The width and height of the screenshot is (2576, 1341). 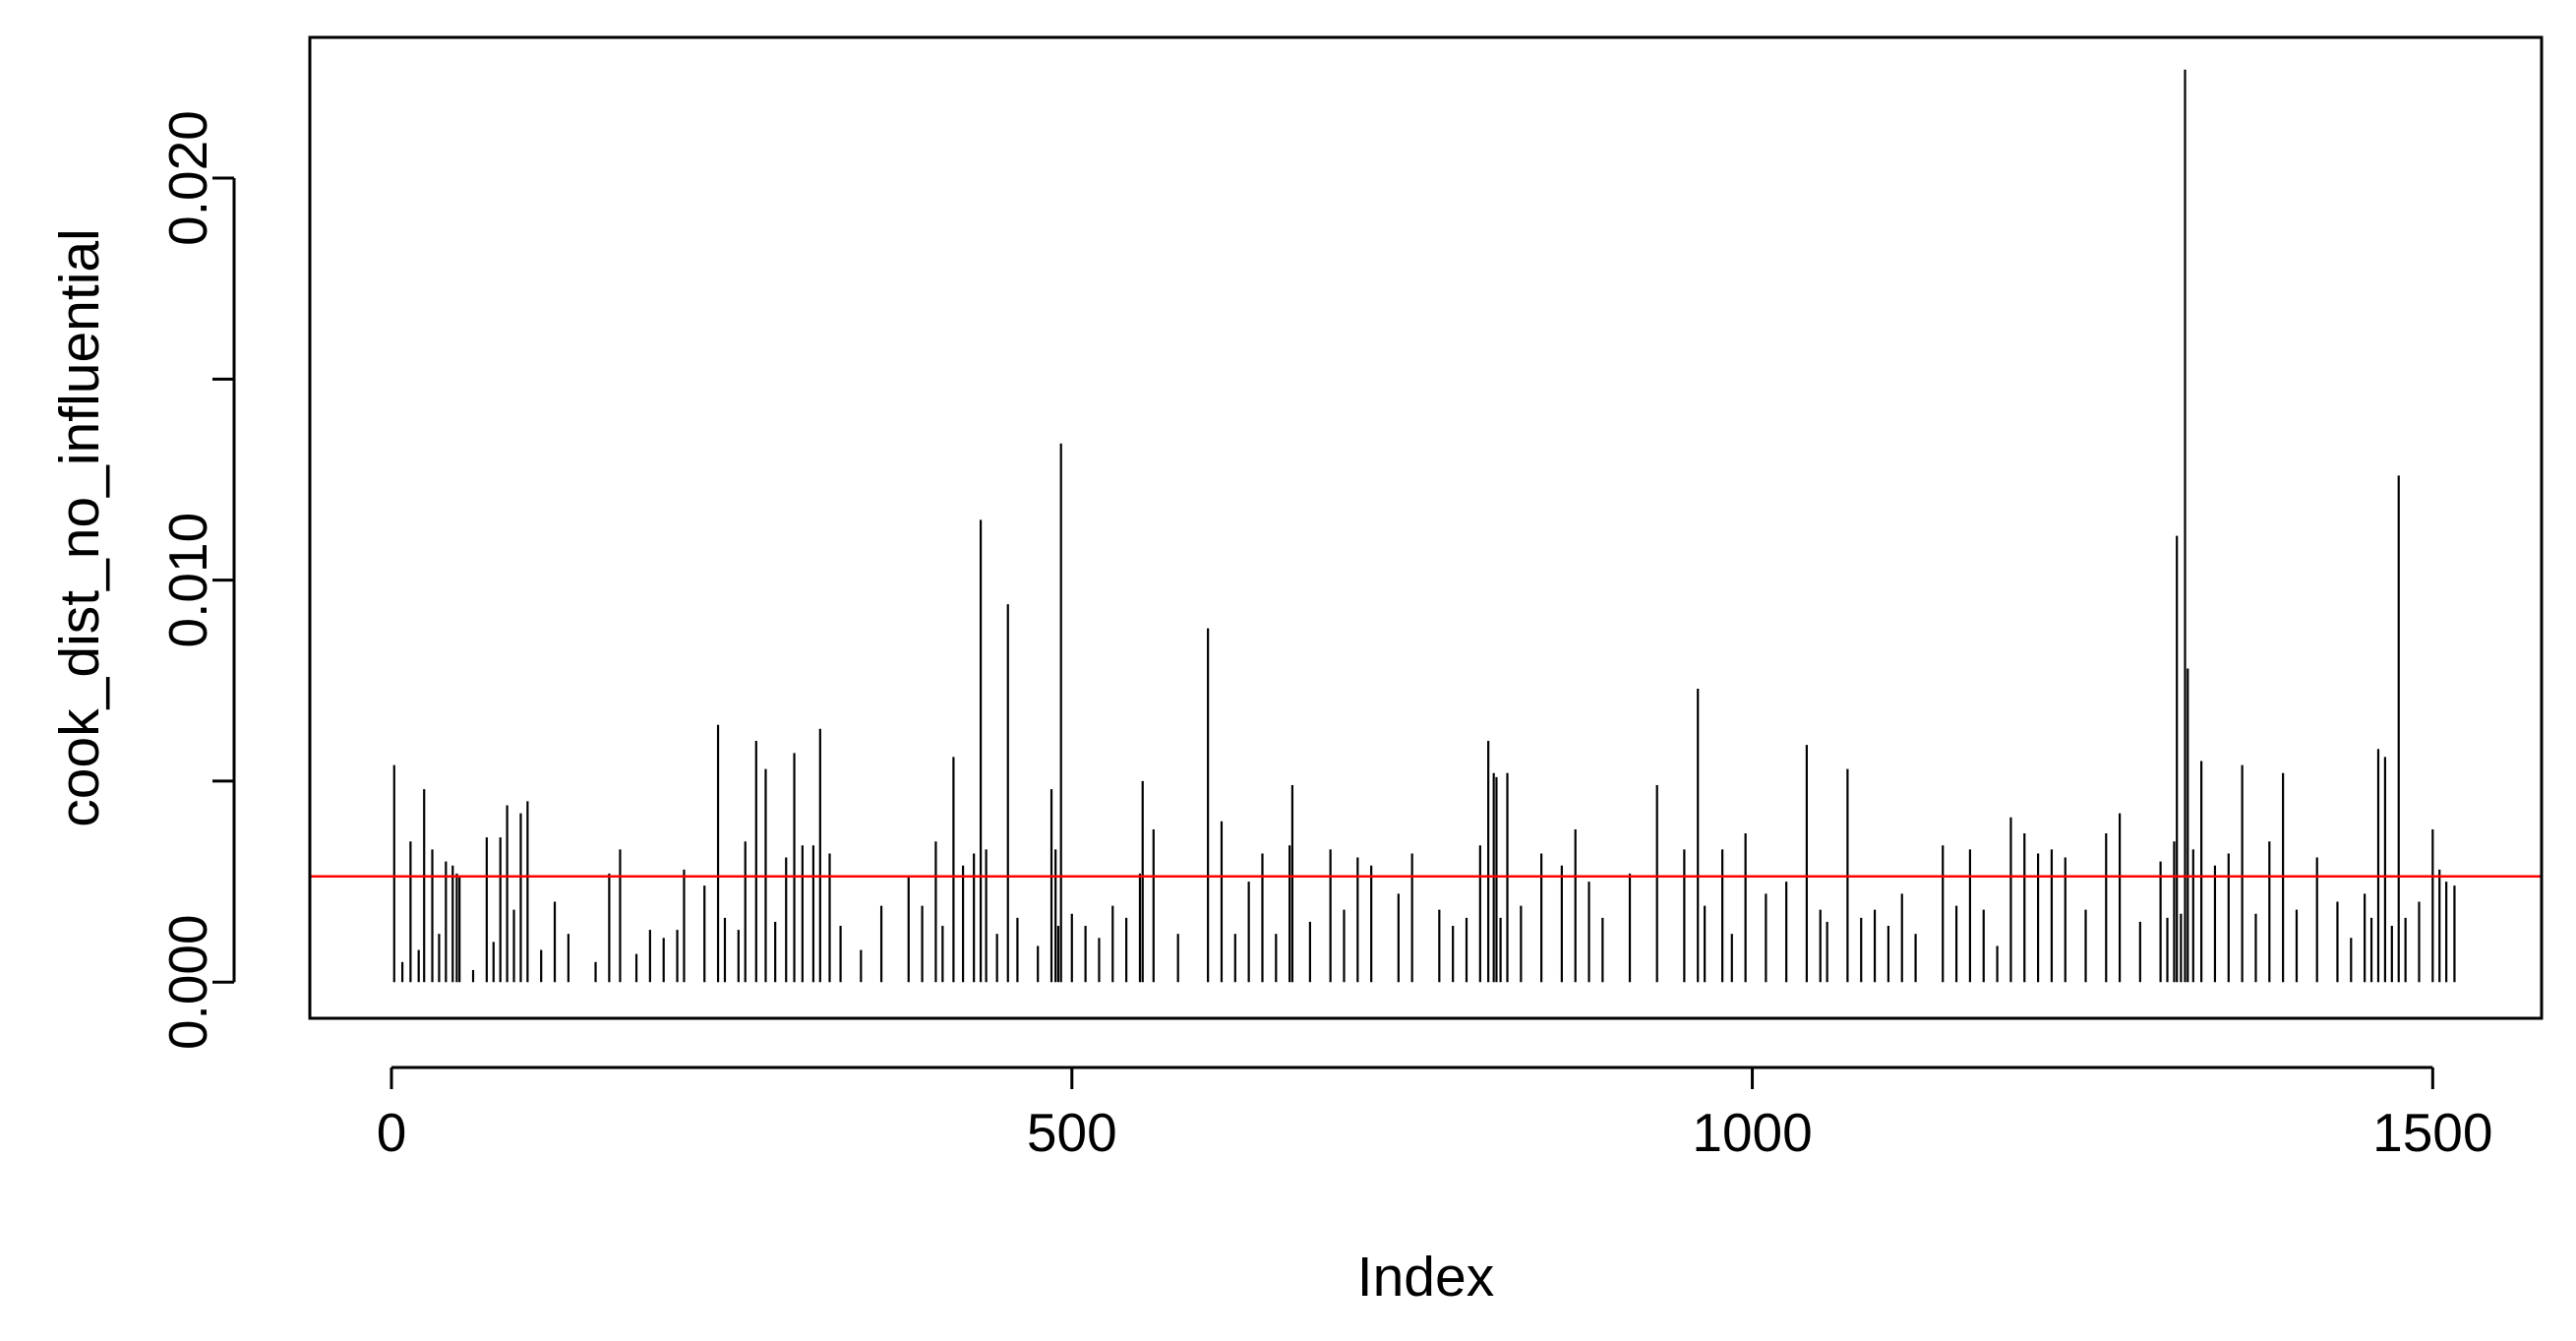 I want to click on y-tick-label: 0.010, so click(x=187, y=580).